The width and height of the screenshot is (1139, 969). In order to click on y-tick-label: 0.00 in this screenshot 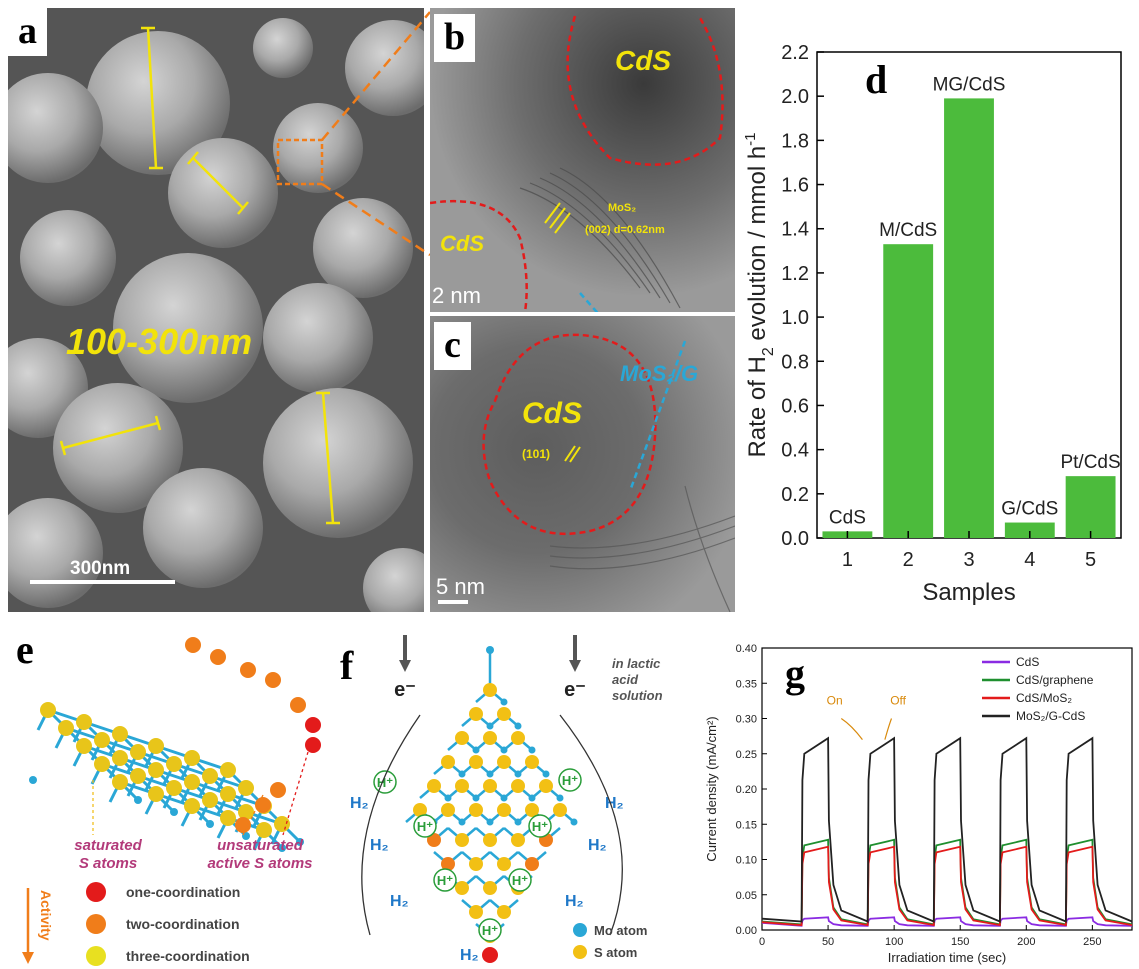, I will do `click(746, 931)`.